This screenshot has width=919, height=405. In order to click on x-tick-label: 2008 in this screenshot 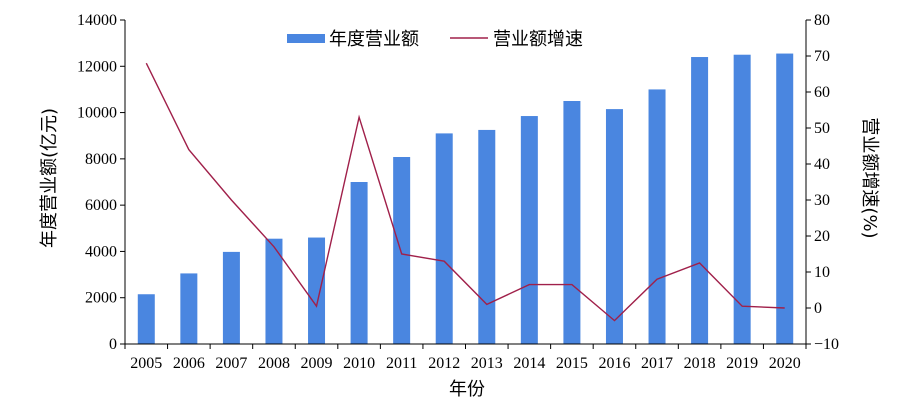, I will do `click(274, 363)`.